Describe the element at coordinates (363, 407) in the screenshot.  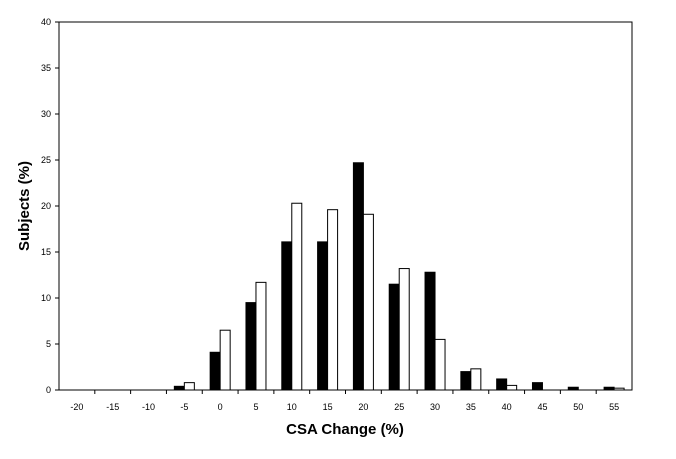
I see `x-tick-label: 20` at that location.